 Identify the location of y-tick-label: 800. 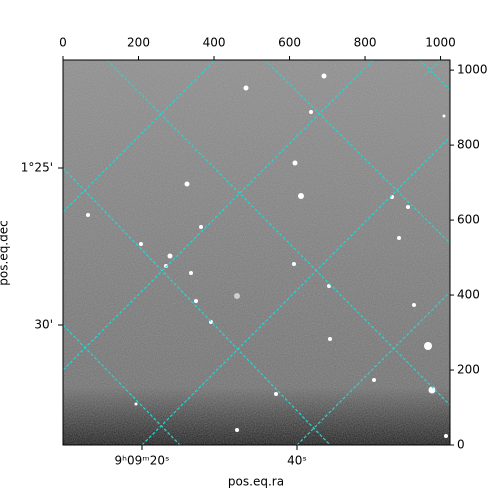
(468, 145).